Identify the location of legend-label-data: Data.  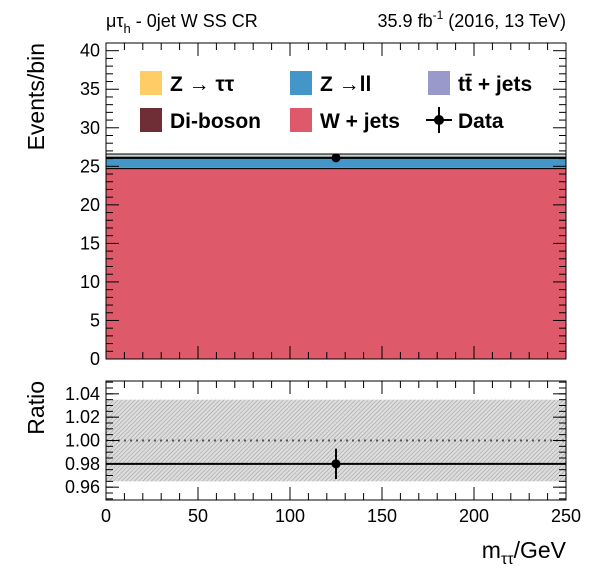
(481, 121).